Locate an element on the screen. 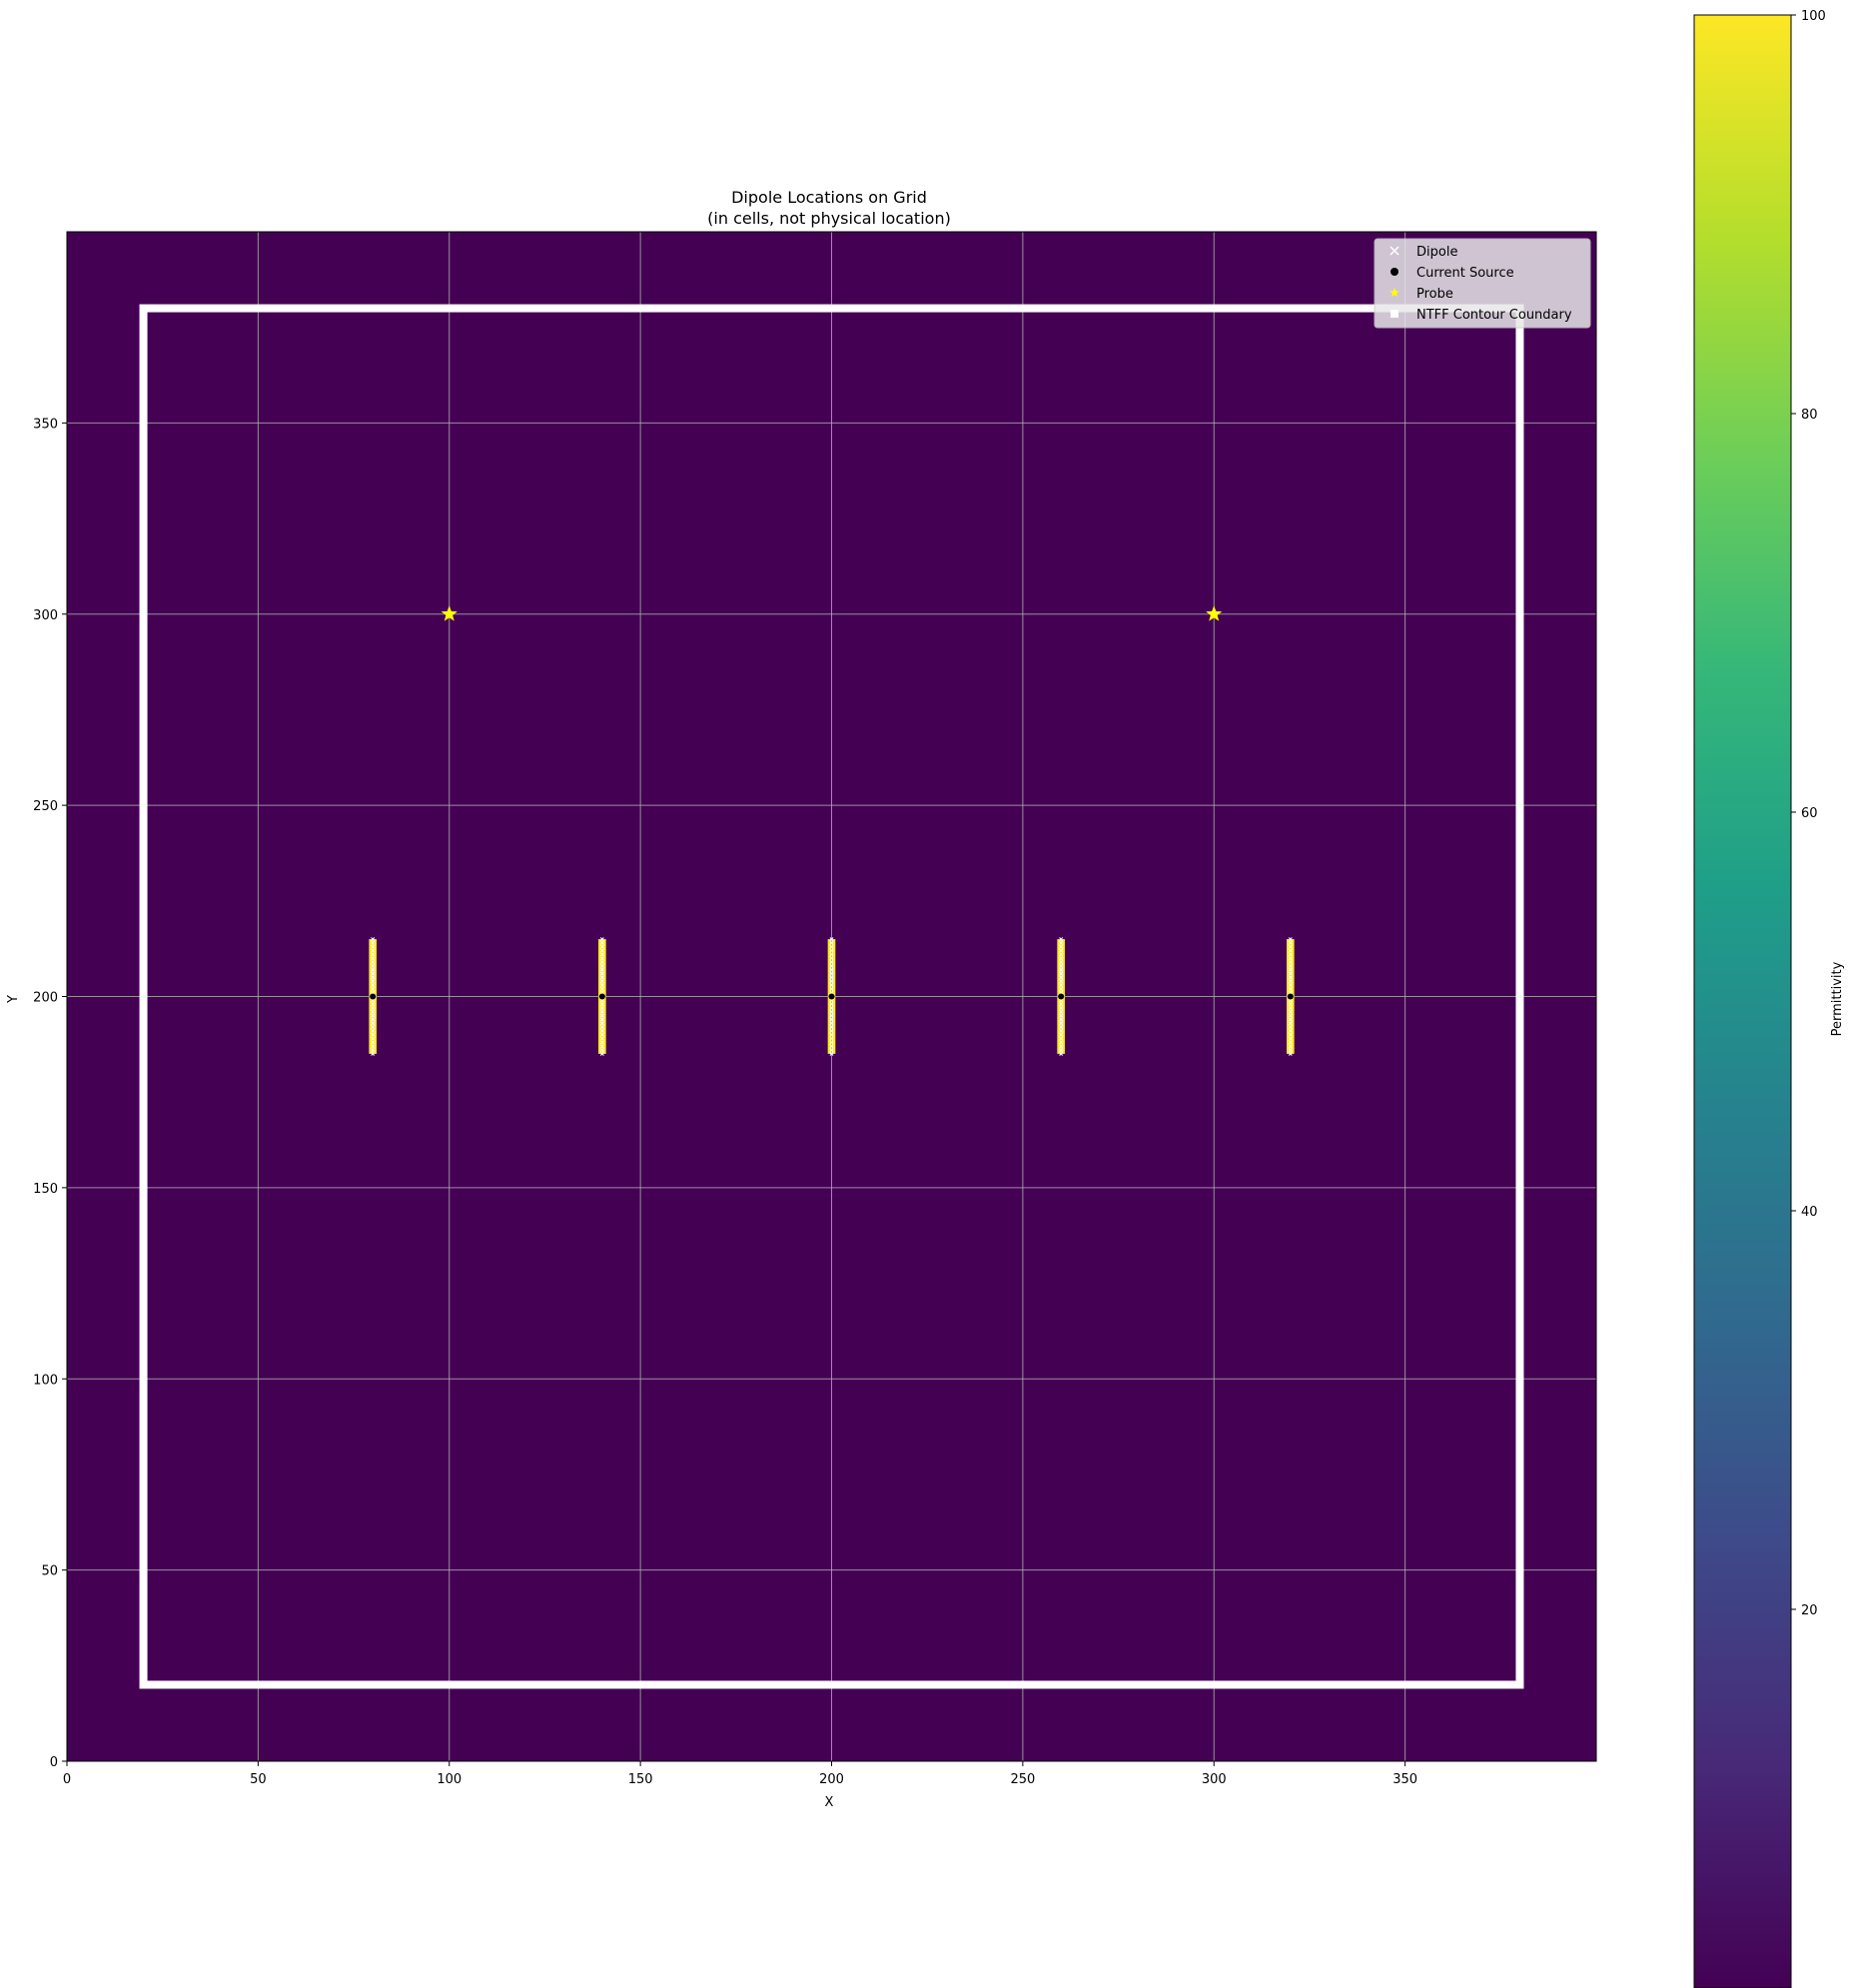 This screenshot has height=1988, width=1854. x-tick-label: 0 is located at coordinates (67, 1779).